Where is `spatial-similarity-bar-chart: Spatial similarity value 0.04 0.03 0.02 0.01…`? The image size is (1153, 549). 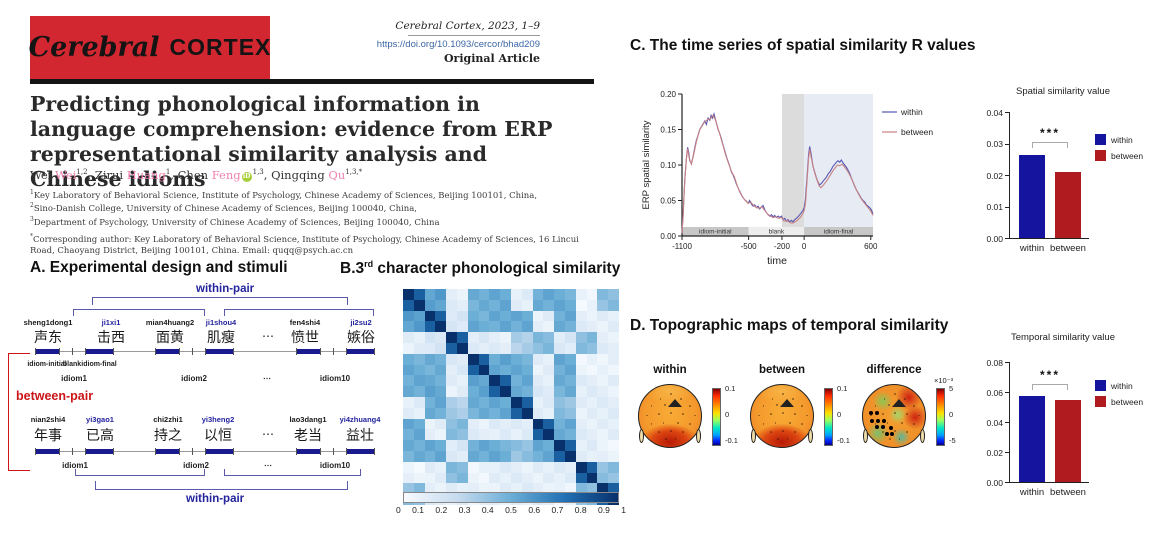
spatial-similarity-bar-chart: Spatial similarity value 0.04 0.03 0.02 0.01… is located at coordinates (1063, 185).